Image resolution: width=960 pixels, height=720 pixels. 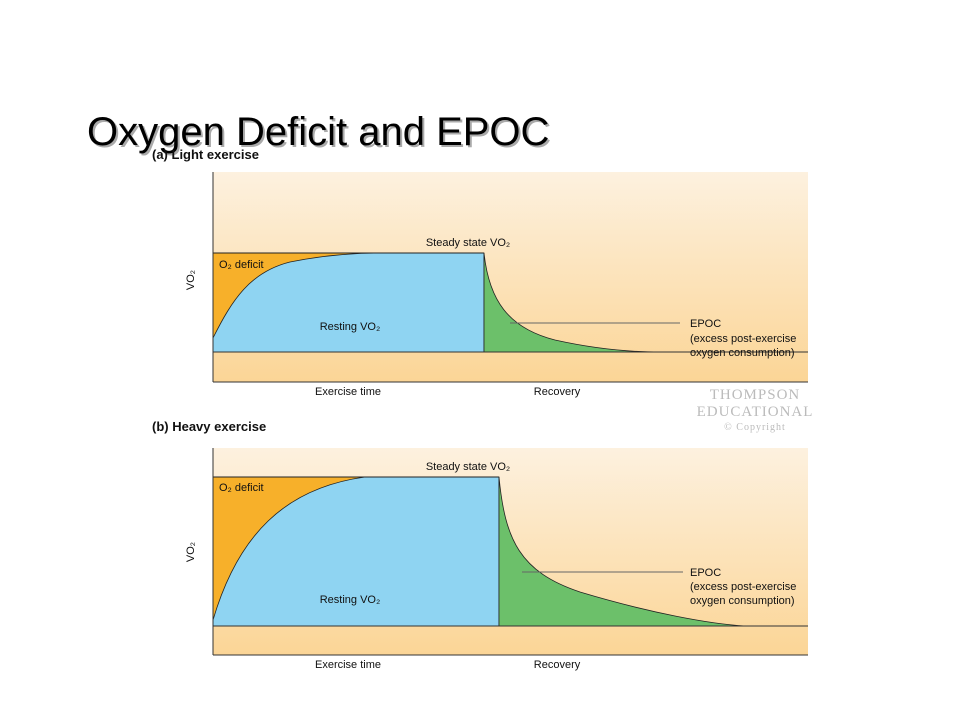 I want to click on title-shadow: Oxygen Deficit and EPOC, so click(x=320, y=134).